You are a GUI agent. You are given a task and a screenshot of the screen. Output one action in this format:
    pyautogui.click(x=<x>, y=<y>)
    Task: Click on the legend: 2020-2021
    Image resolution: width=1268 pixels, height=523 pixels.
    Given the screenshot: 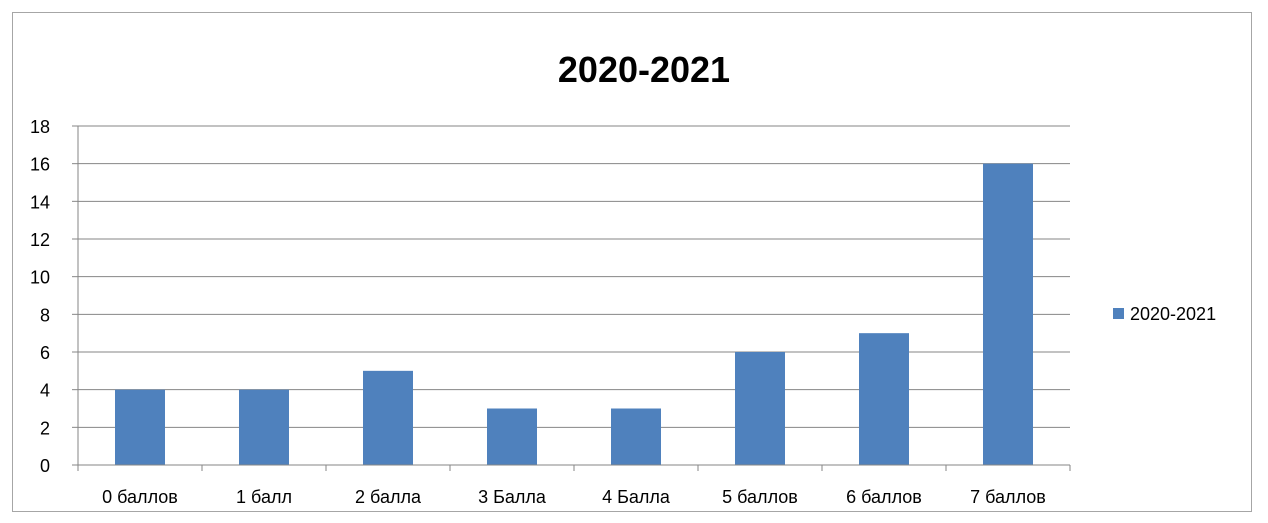 What is the action you would take?
    pyautogui.click(x=1164, y=314)
    